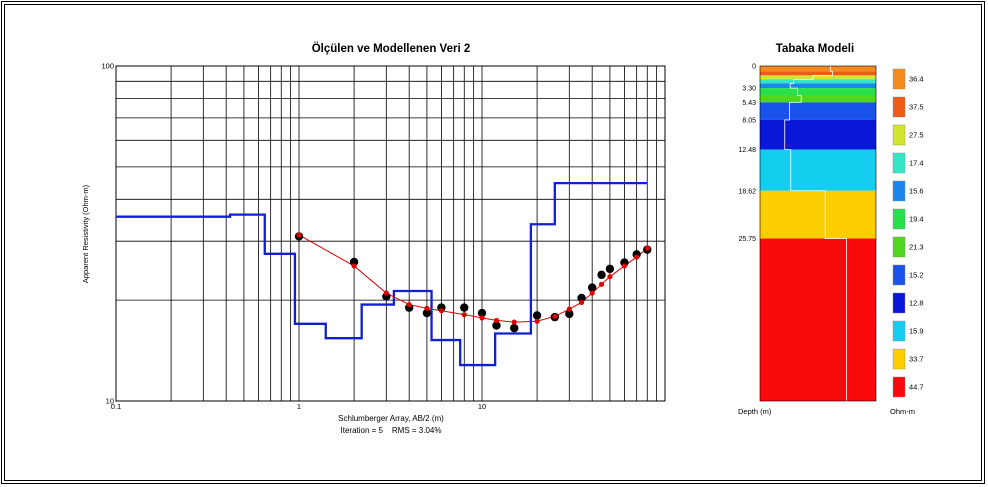 The height and width of the screenshot is (487, 988). What do you see at coordinates (916, 79) in the screenshot?
I see `legend-value: 36.4` at bounding box center [916, 79].